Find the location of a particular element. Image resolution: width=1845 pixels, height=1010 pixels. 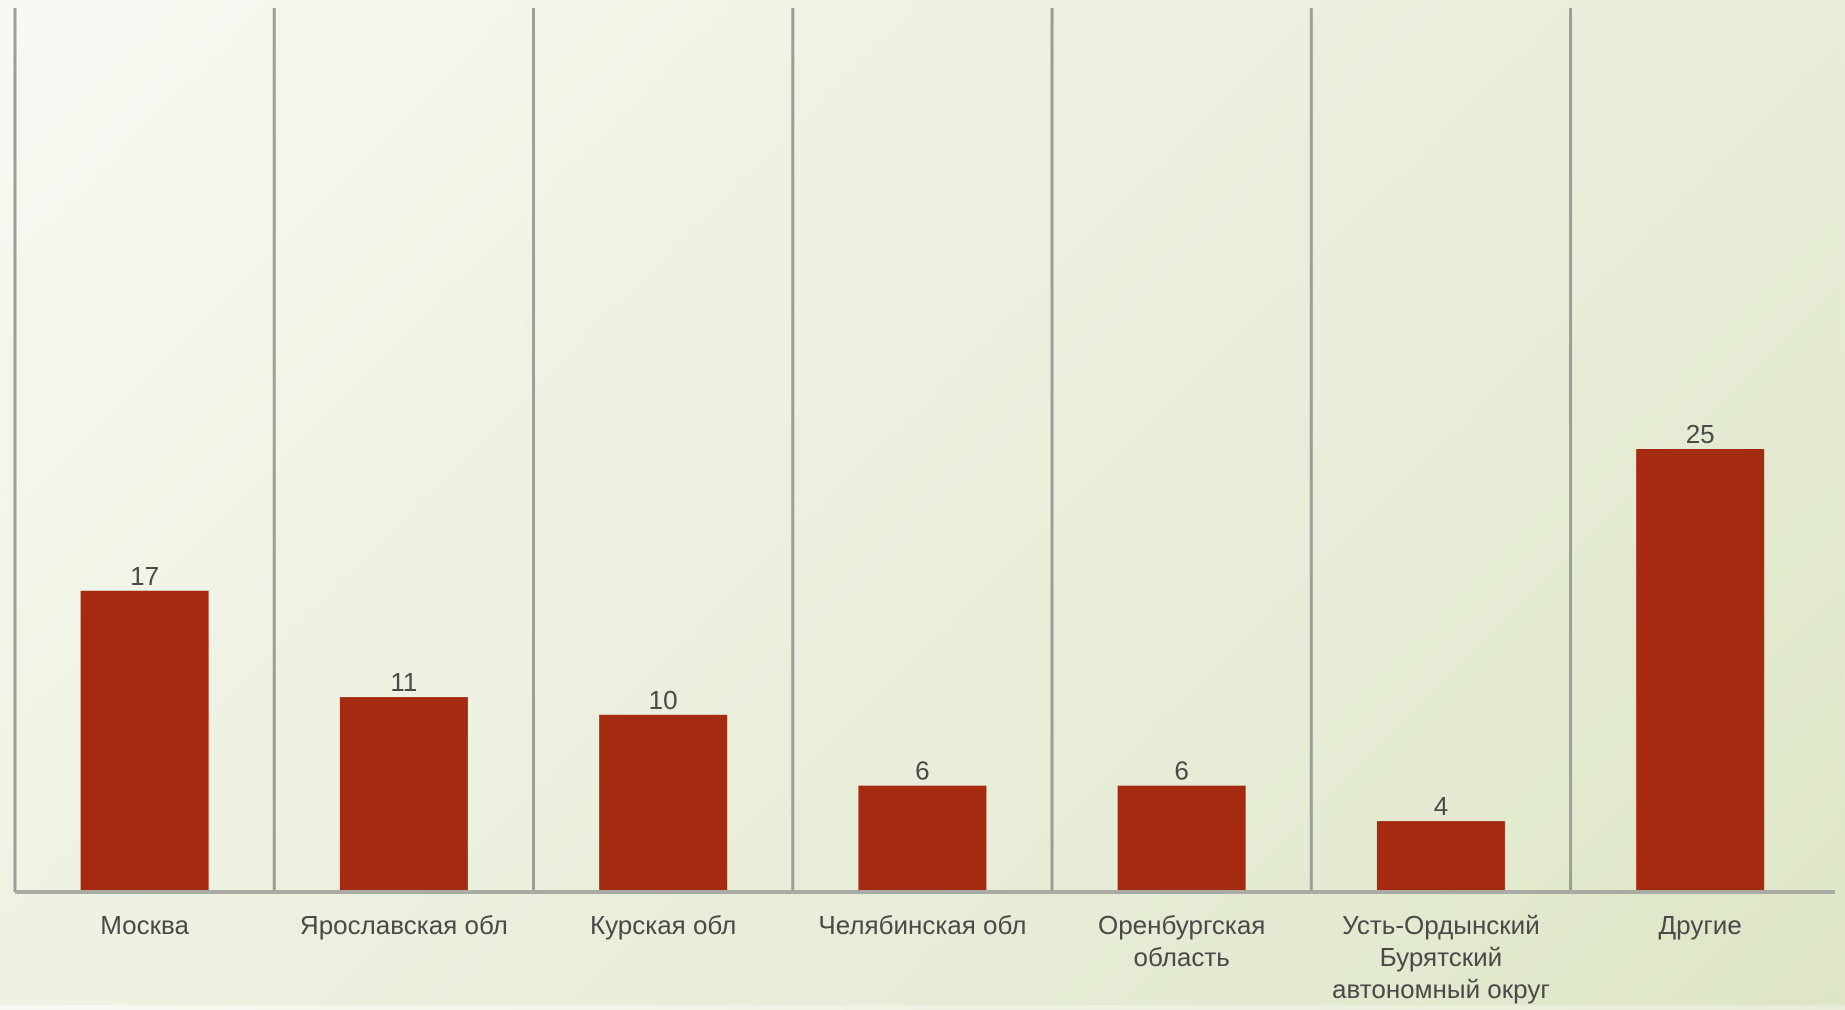

value-label: 25 is located at coordinates (1700, 434).